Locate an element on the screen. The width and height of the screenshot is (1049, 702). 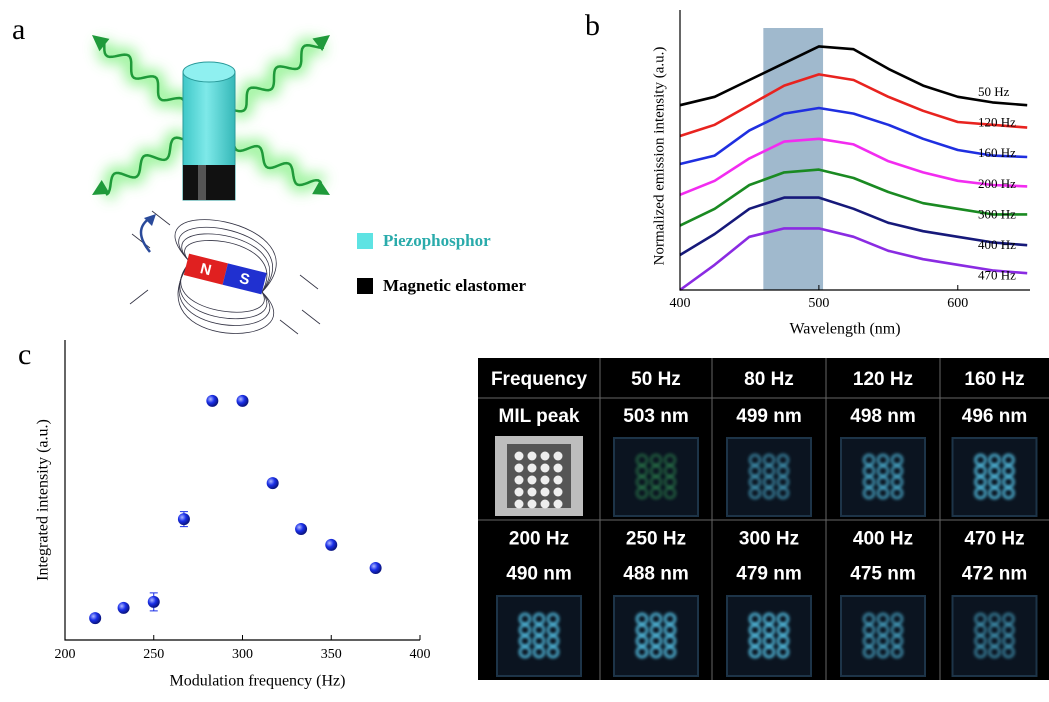
panel-label: b is located at coordinates (592, 25).